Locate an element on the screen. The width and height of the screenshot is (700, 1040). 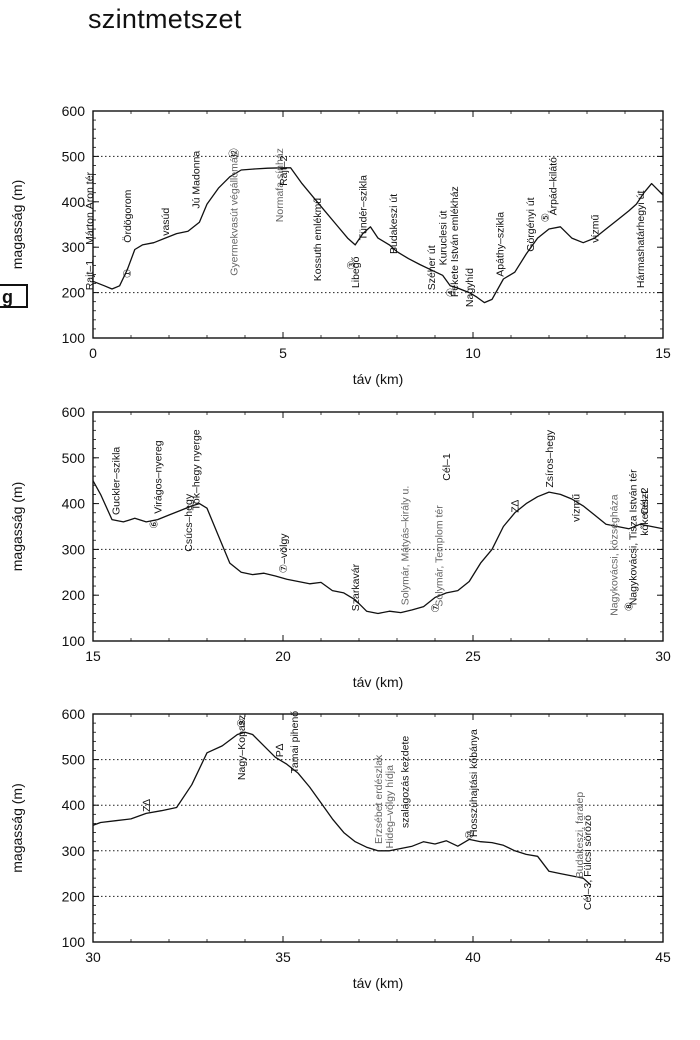
x-tick-label: 5 is located at coordinates (283, 353).